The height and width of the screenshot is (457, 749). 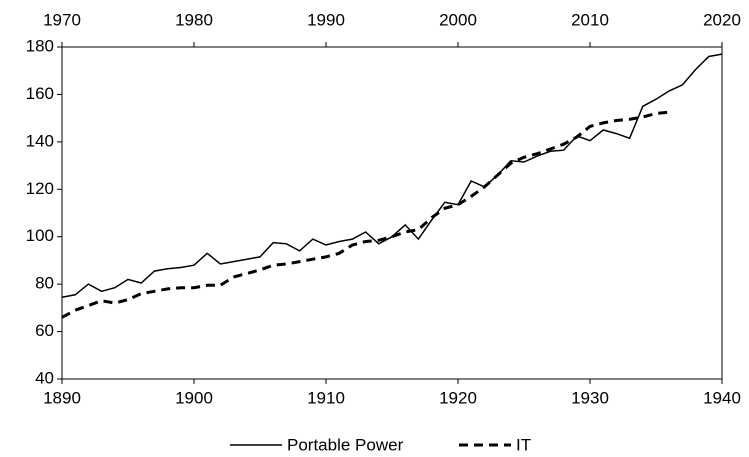 What do you see at coordinates (345, 444) in the screenshot?
I see `legend-label: Portable Power` at bounding box center [345, 444].